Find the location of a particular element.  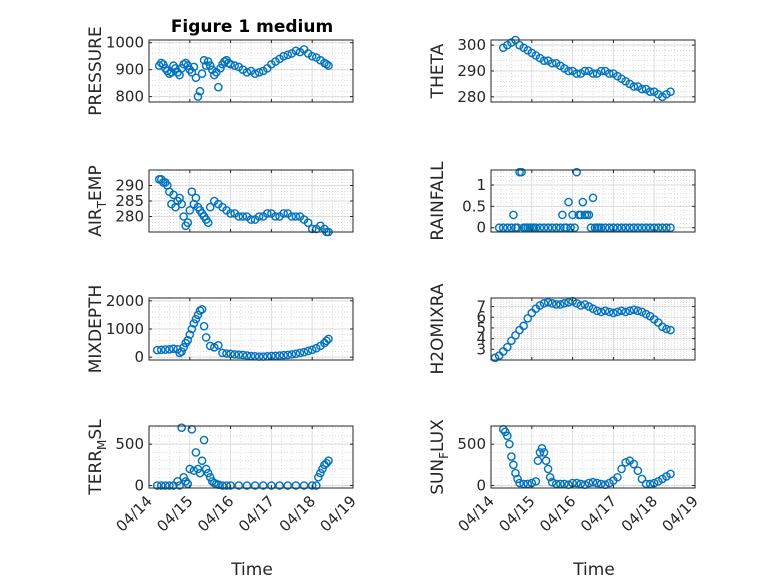

y-tick-label: 7 is located at coordinates (481, 307).